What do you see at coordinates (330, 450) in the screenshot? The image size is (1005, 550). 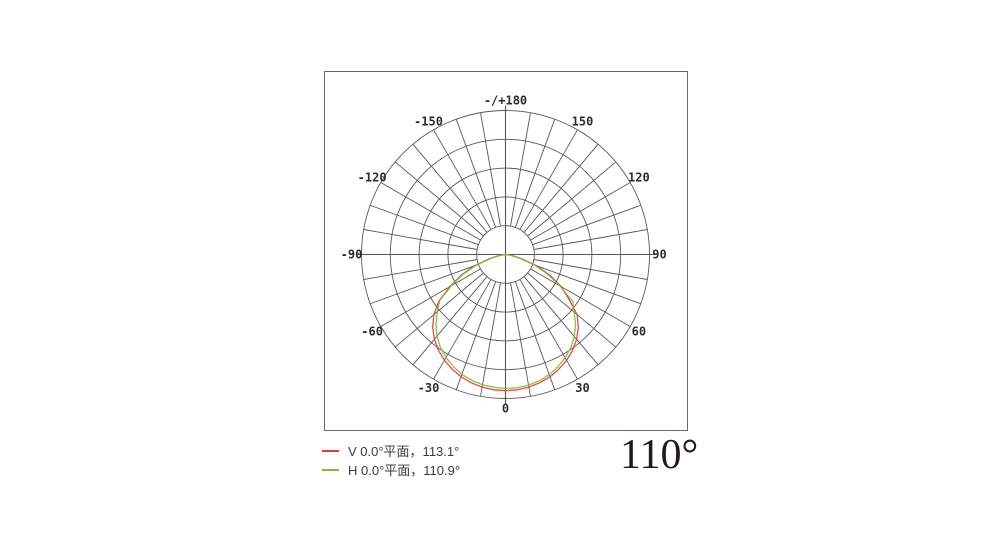 I see `legend-line-v-red` at bounding box center [330, 450].